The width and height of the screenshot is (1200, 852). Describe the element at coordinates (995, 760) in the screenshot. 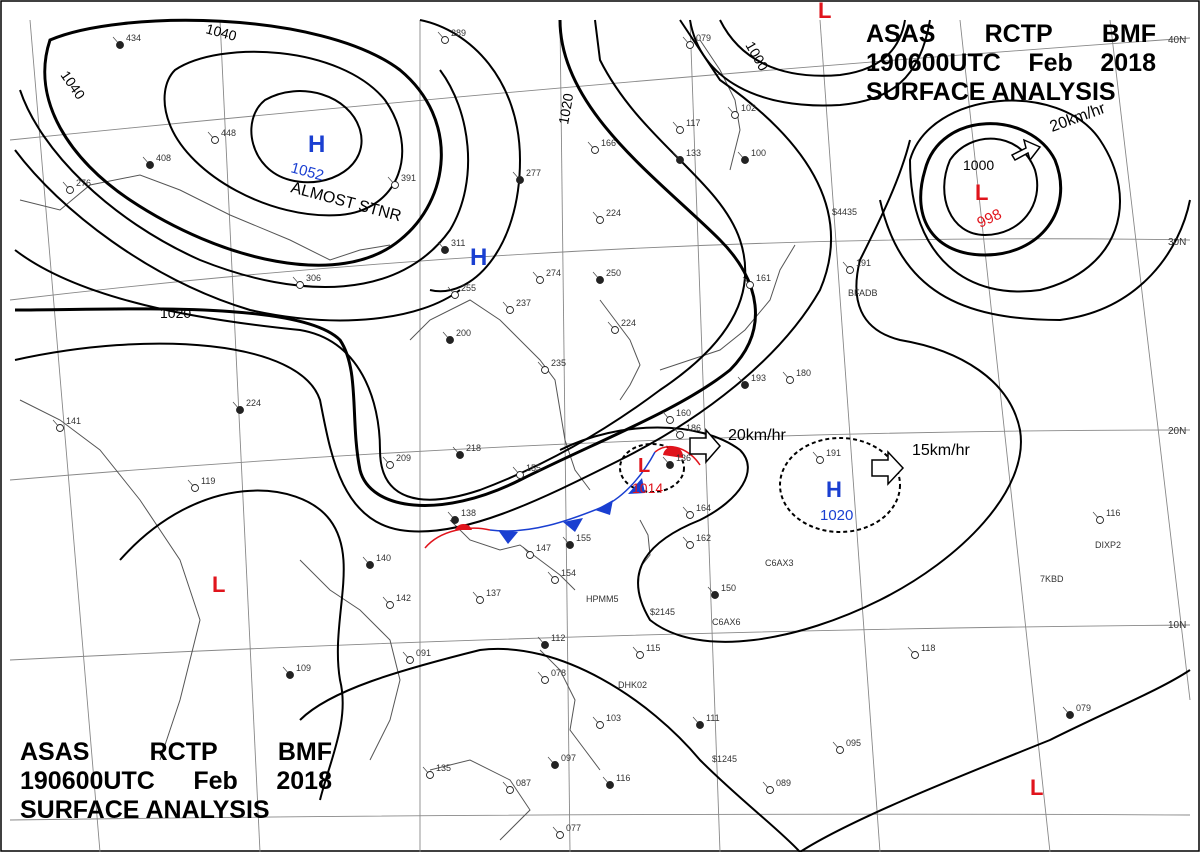

I see `isobar-1012-se` at that location.